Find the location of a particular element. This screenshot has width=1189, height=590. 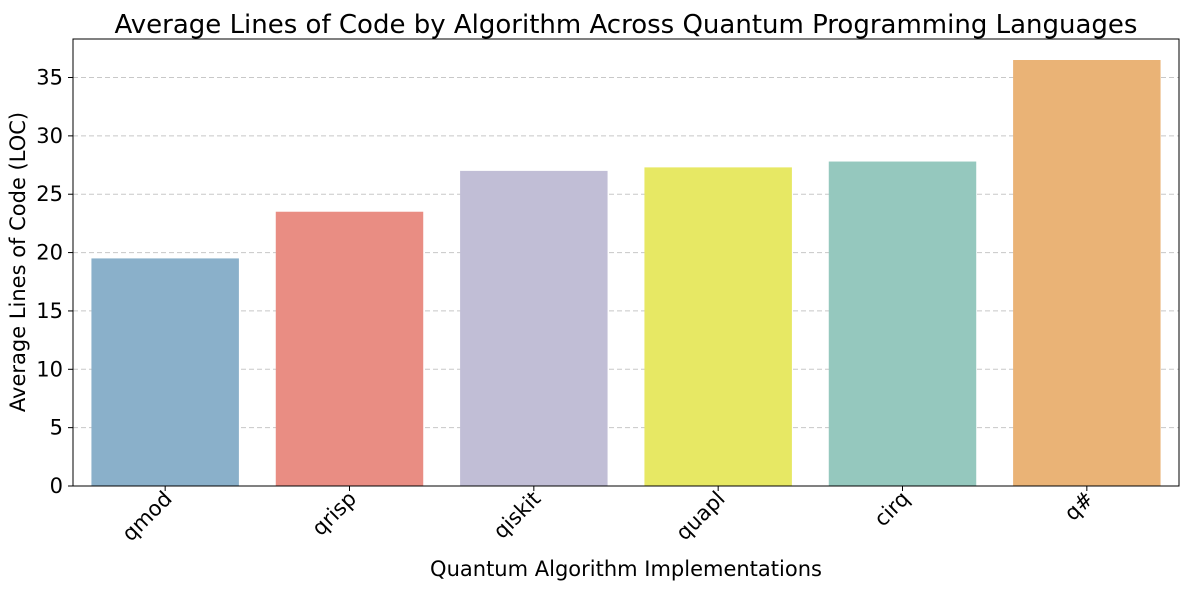

y-tick-label: 30 is located at coordinates (49, 136).